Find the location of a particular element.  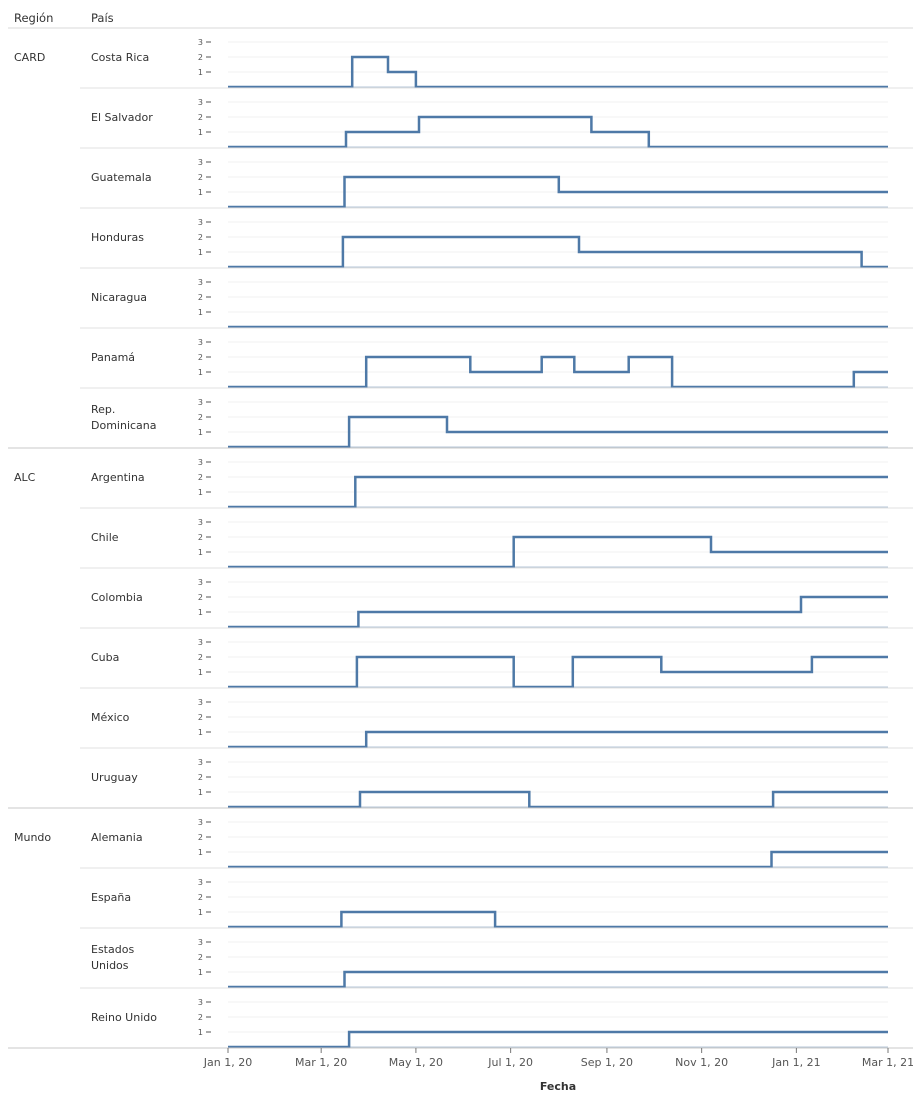

country-label: Costa Rica is located at coordinates (120, 57).